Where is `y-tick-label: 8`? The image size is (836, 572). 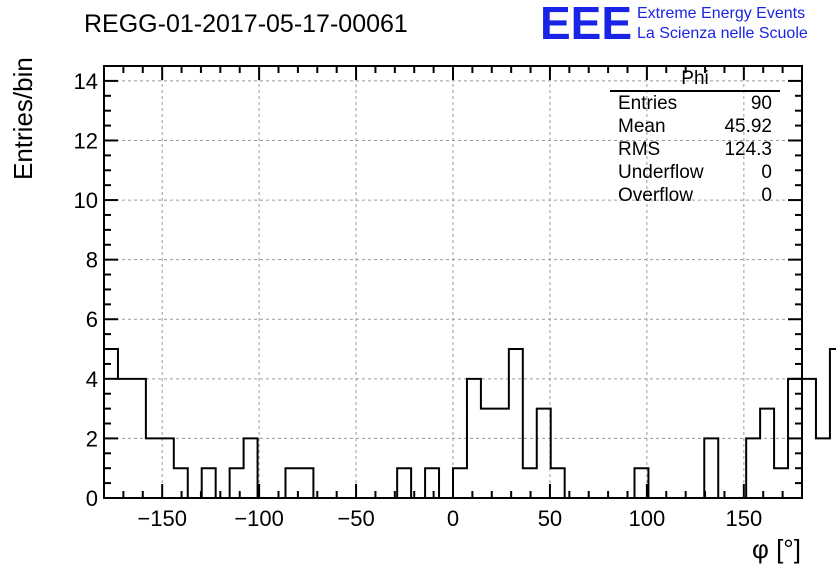 y-tick-label: 8 is located at coordinates (92, 260).